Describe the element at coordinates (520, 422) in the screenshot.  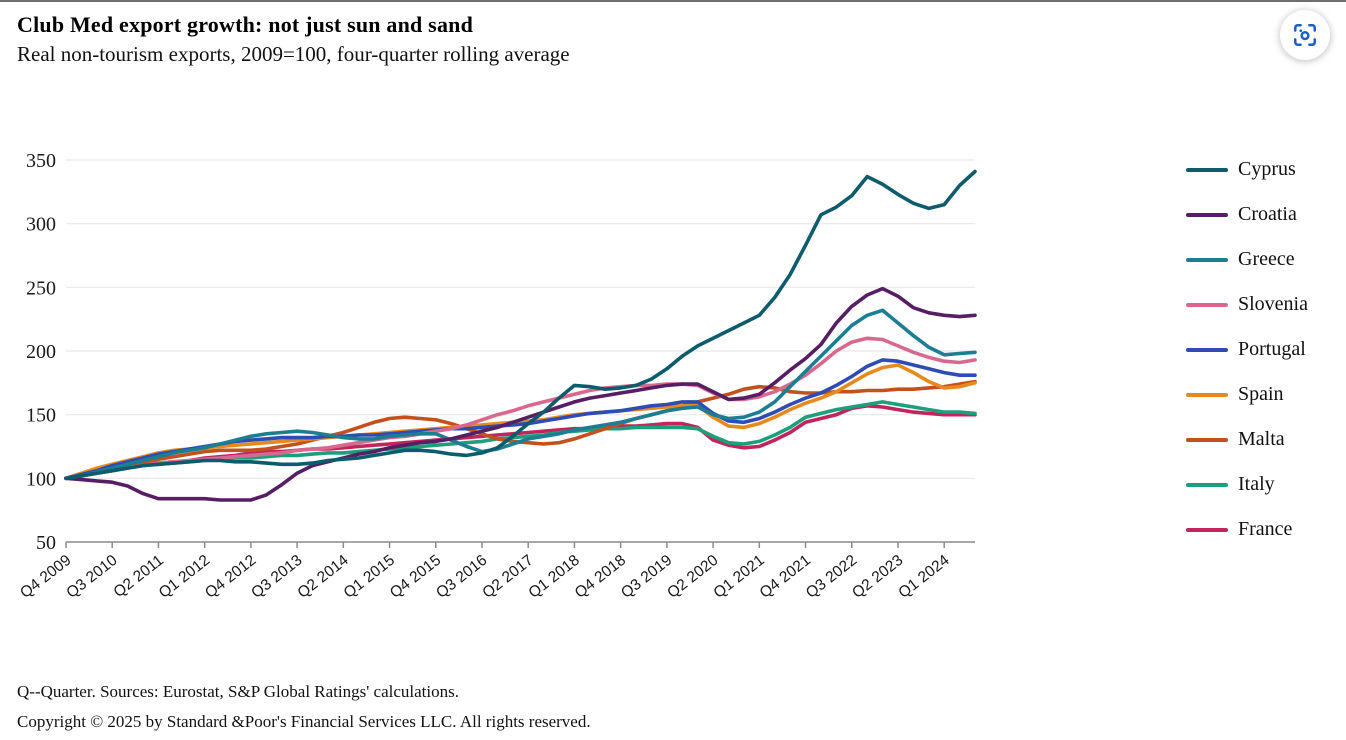
I see `series-line-spain` at that location.